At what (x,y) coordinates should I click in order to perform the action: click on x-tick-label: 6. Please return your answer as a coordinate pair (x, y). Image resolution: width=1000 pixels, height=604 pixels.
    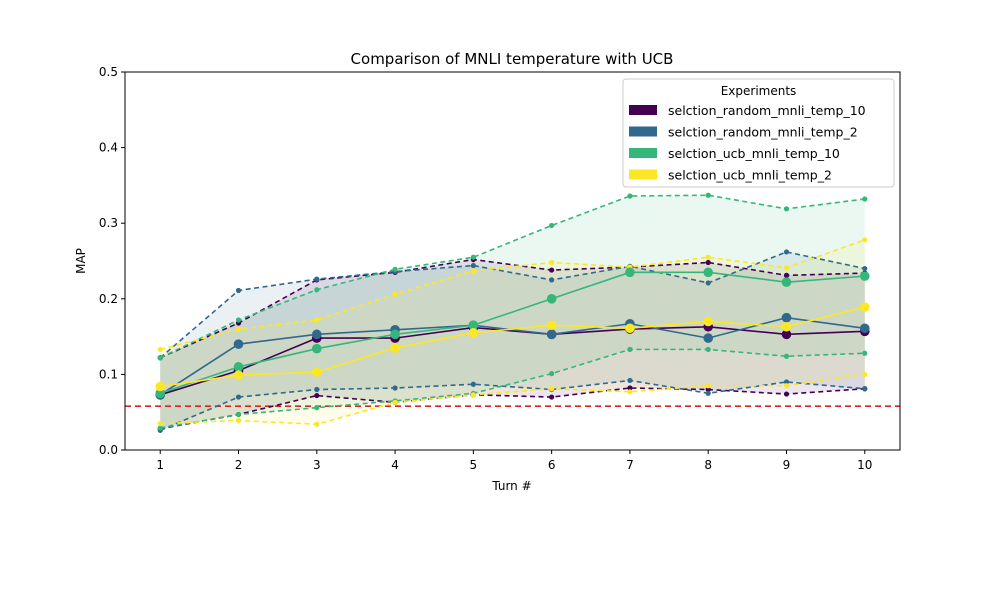
    Looking at the image, I should click on (552, 465).